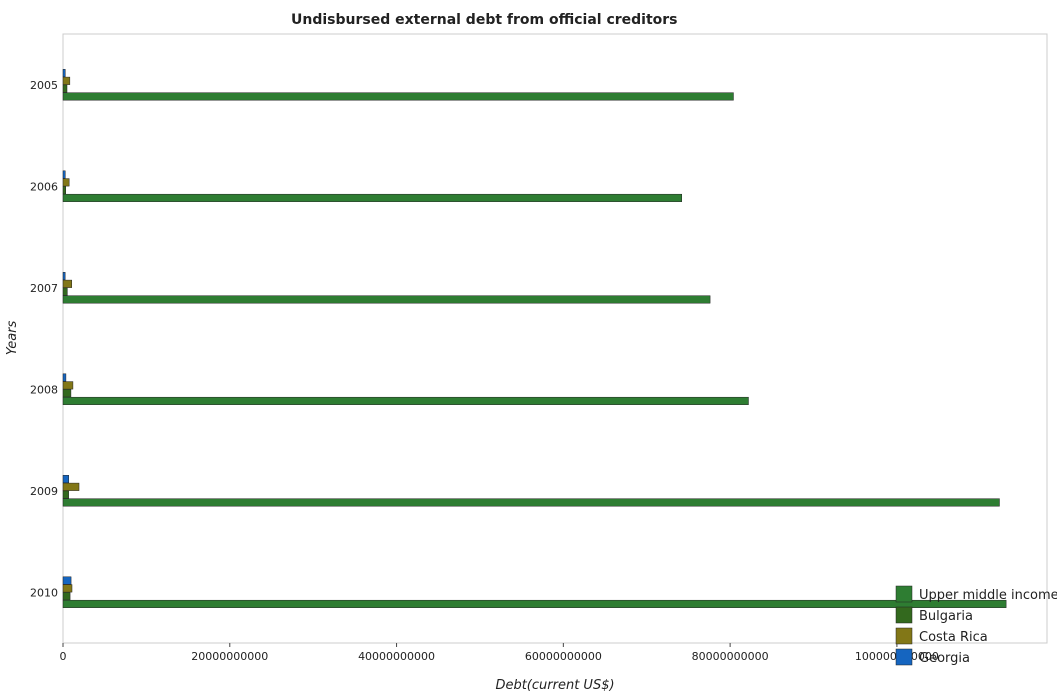  What do you see at coordinates (554, 685) in the screenshot?
I see `x-axis-label: Debt(current US$)` at bounding box center [554, 685].